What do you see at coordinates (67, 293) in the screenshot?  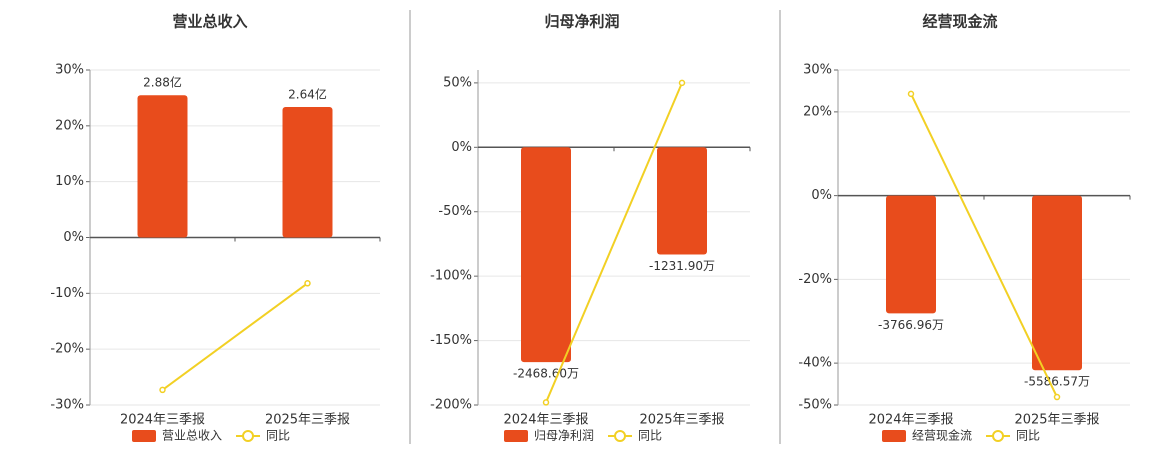 I see `y-tick-label: -10%` at bounding box center [67, 293].